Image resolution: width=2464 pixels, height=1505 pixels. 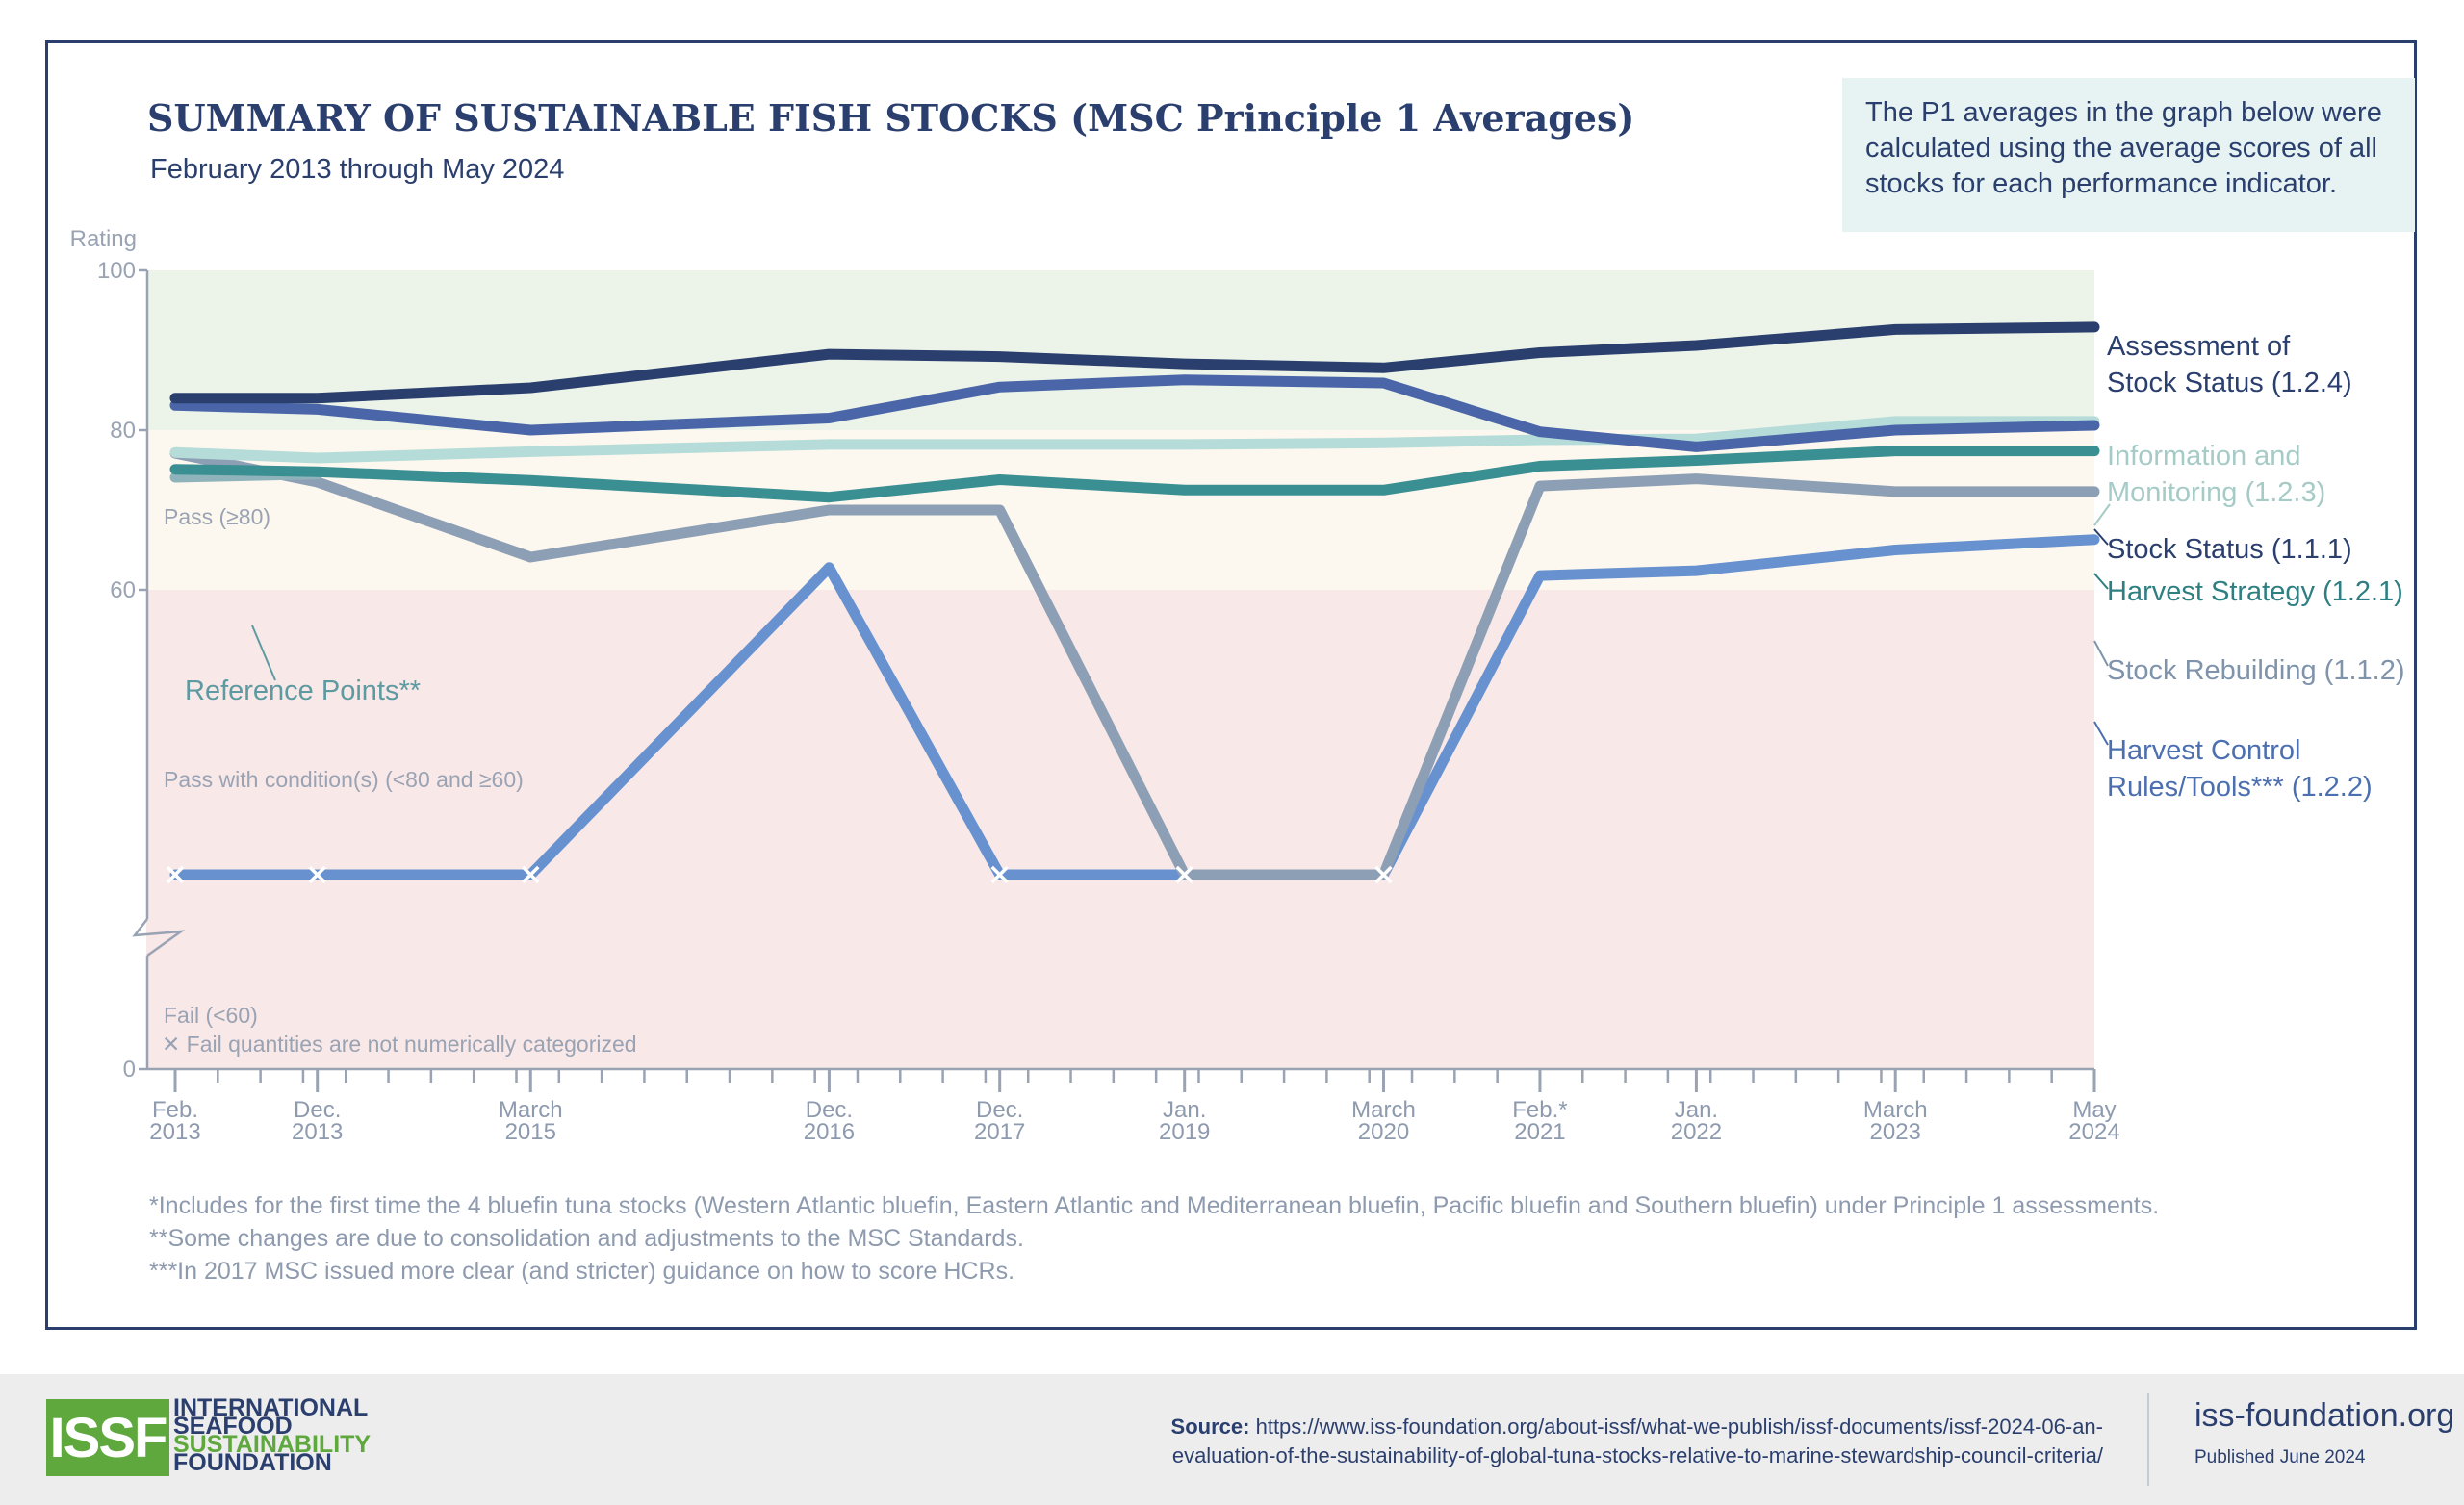 What do you see at coordinates (2229, 365) in the screenshot?
I see `series-label: Assessment of Stock Status (1.2.4)` at bounding box center [2229, 365].